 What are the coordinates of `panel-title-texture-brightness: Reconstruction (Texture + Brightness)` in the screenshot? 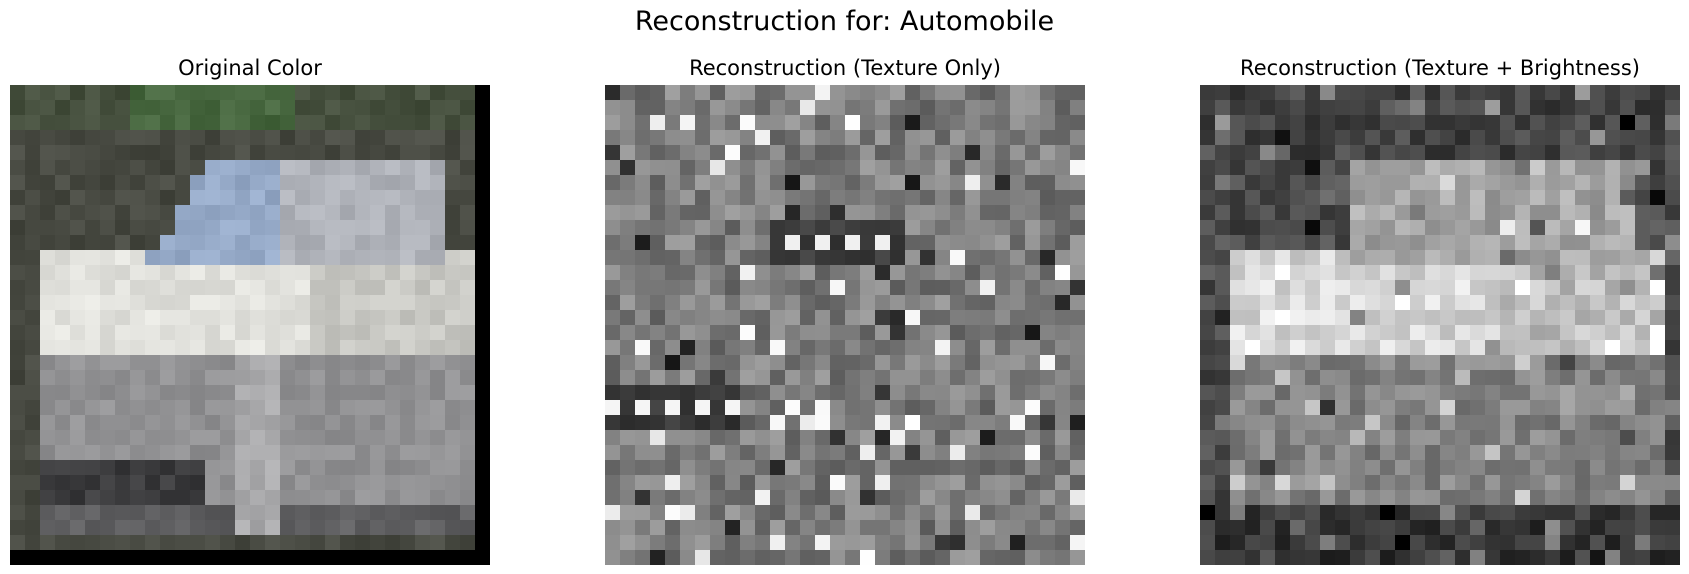 It's located at (1440, 68).